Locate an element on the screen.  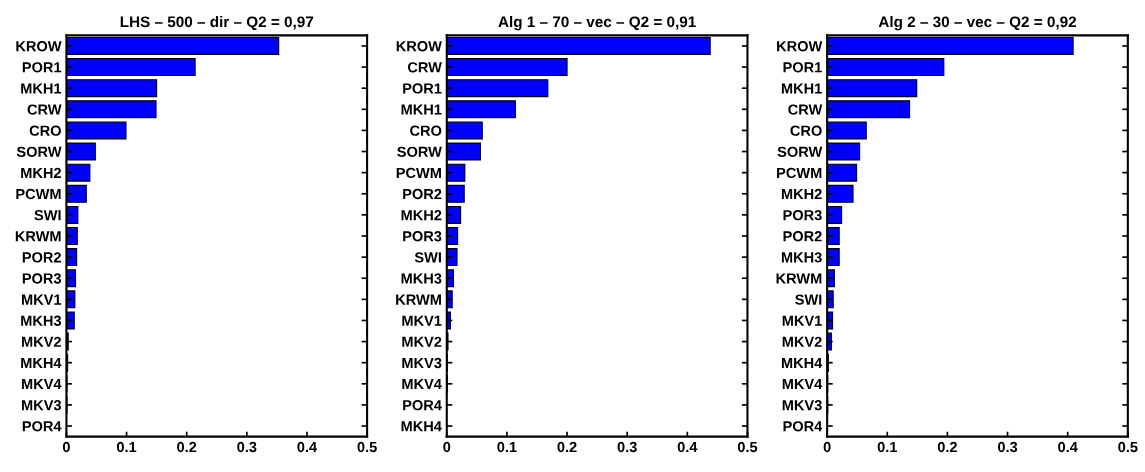
chart-title: Alg 2 – 30 – vec – Q2 = 0,92 is located at coordinates (977, 23).